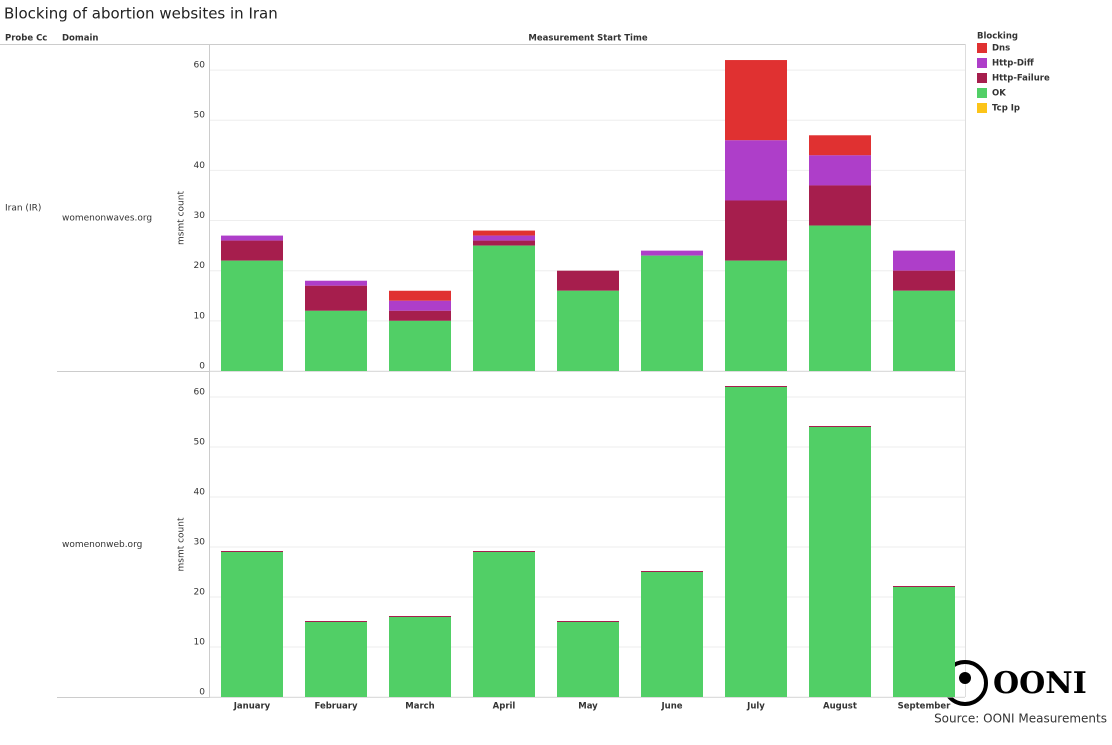 This screenshot has height=745, width=1112. Describe the element at coordinates (997, 37) in the screenshot. I see `legend-title: Blocking` at that location.